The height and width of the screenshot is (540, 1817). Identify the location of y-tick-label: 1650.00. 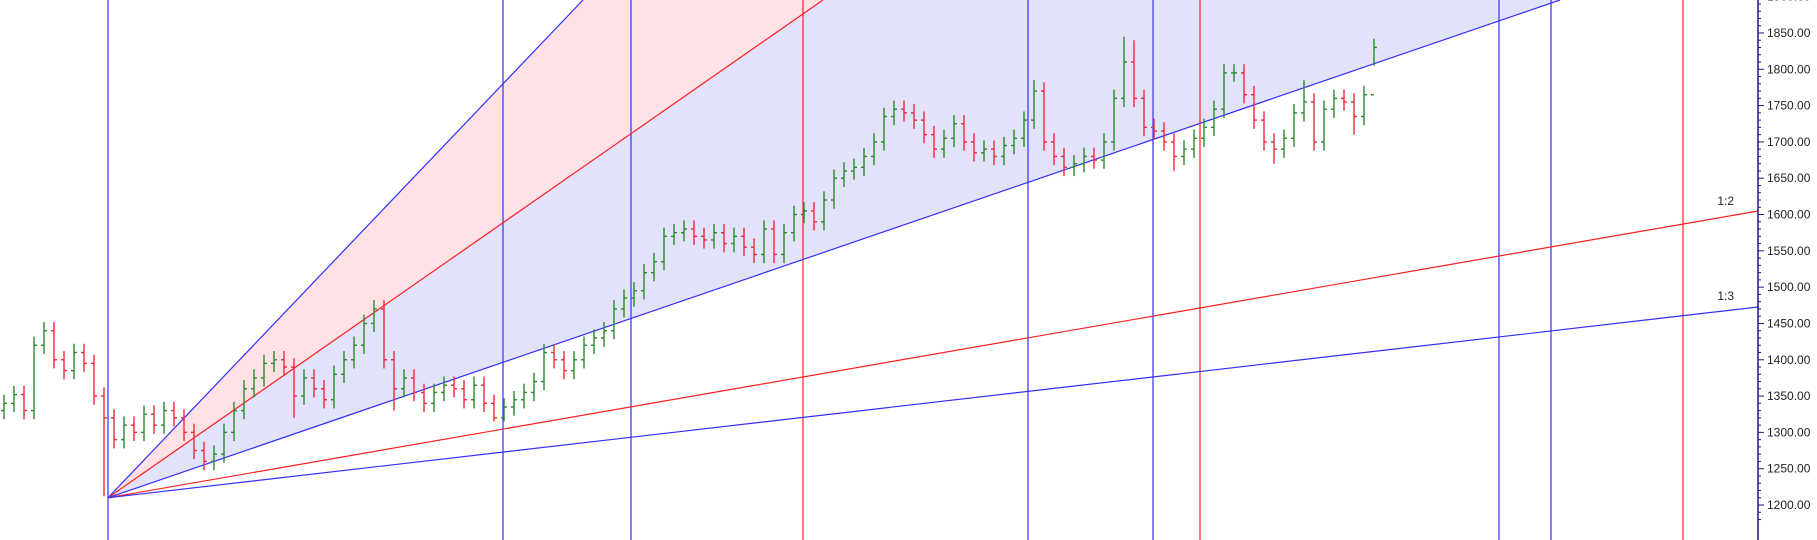
(1789, 178).